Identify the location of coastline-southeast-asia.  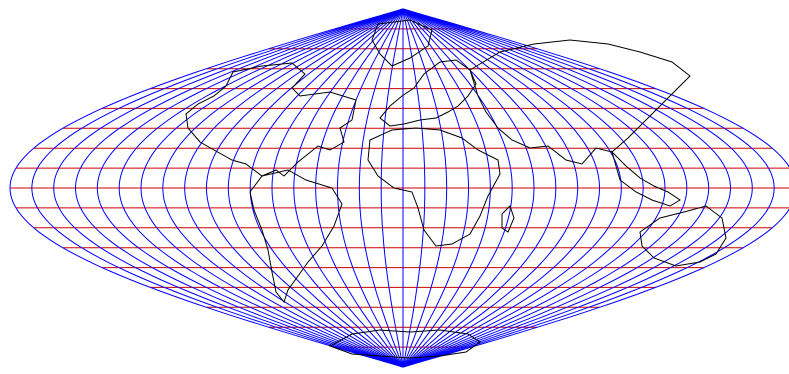
(645, 178).